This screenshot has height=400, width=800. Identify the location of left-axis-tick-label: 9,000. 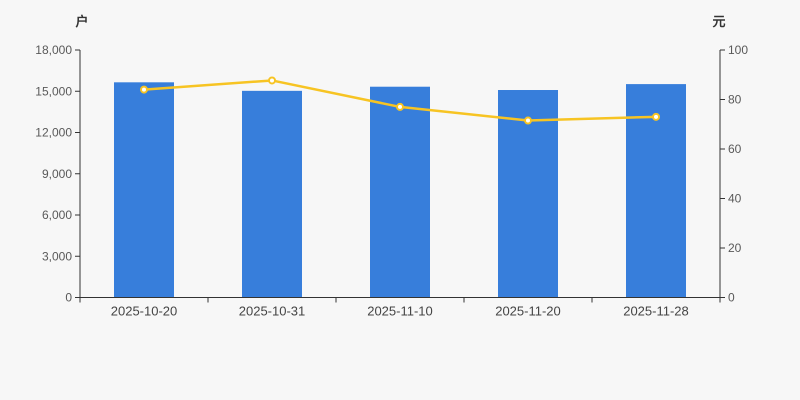
(57, 174).